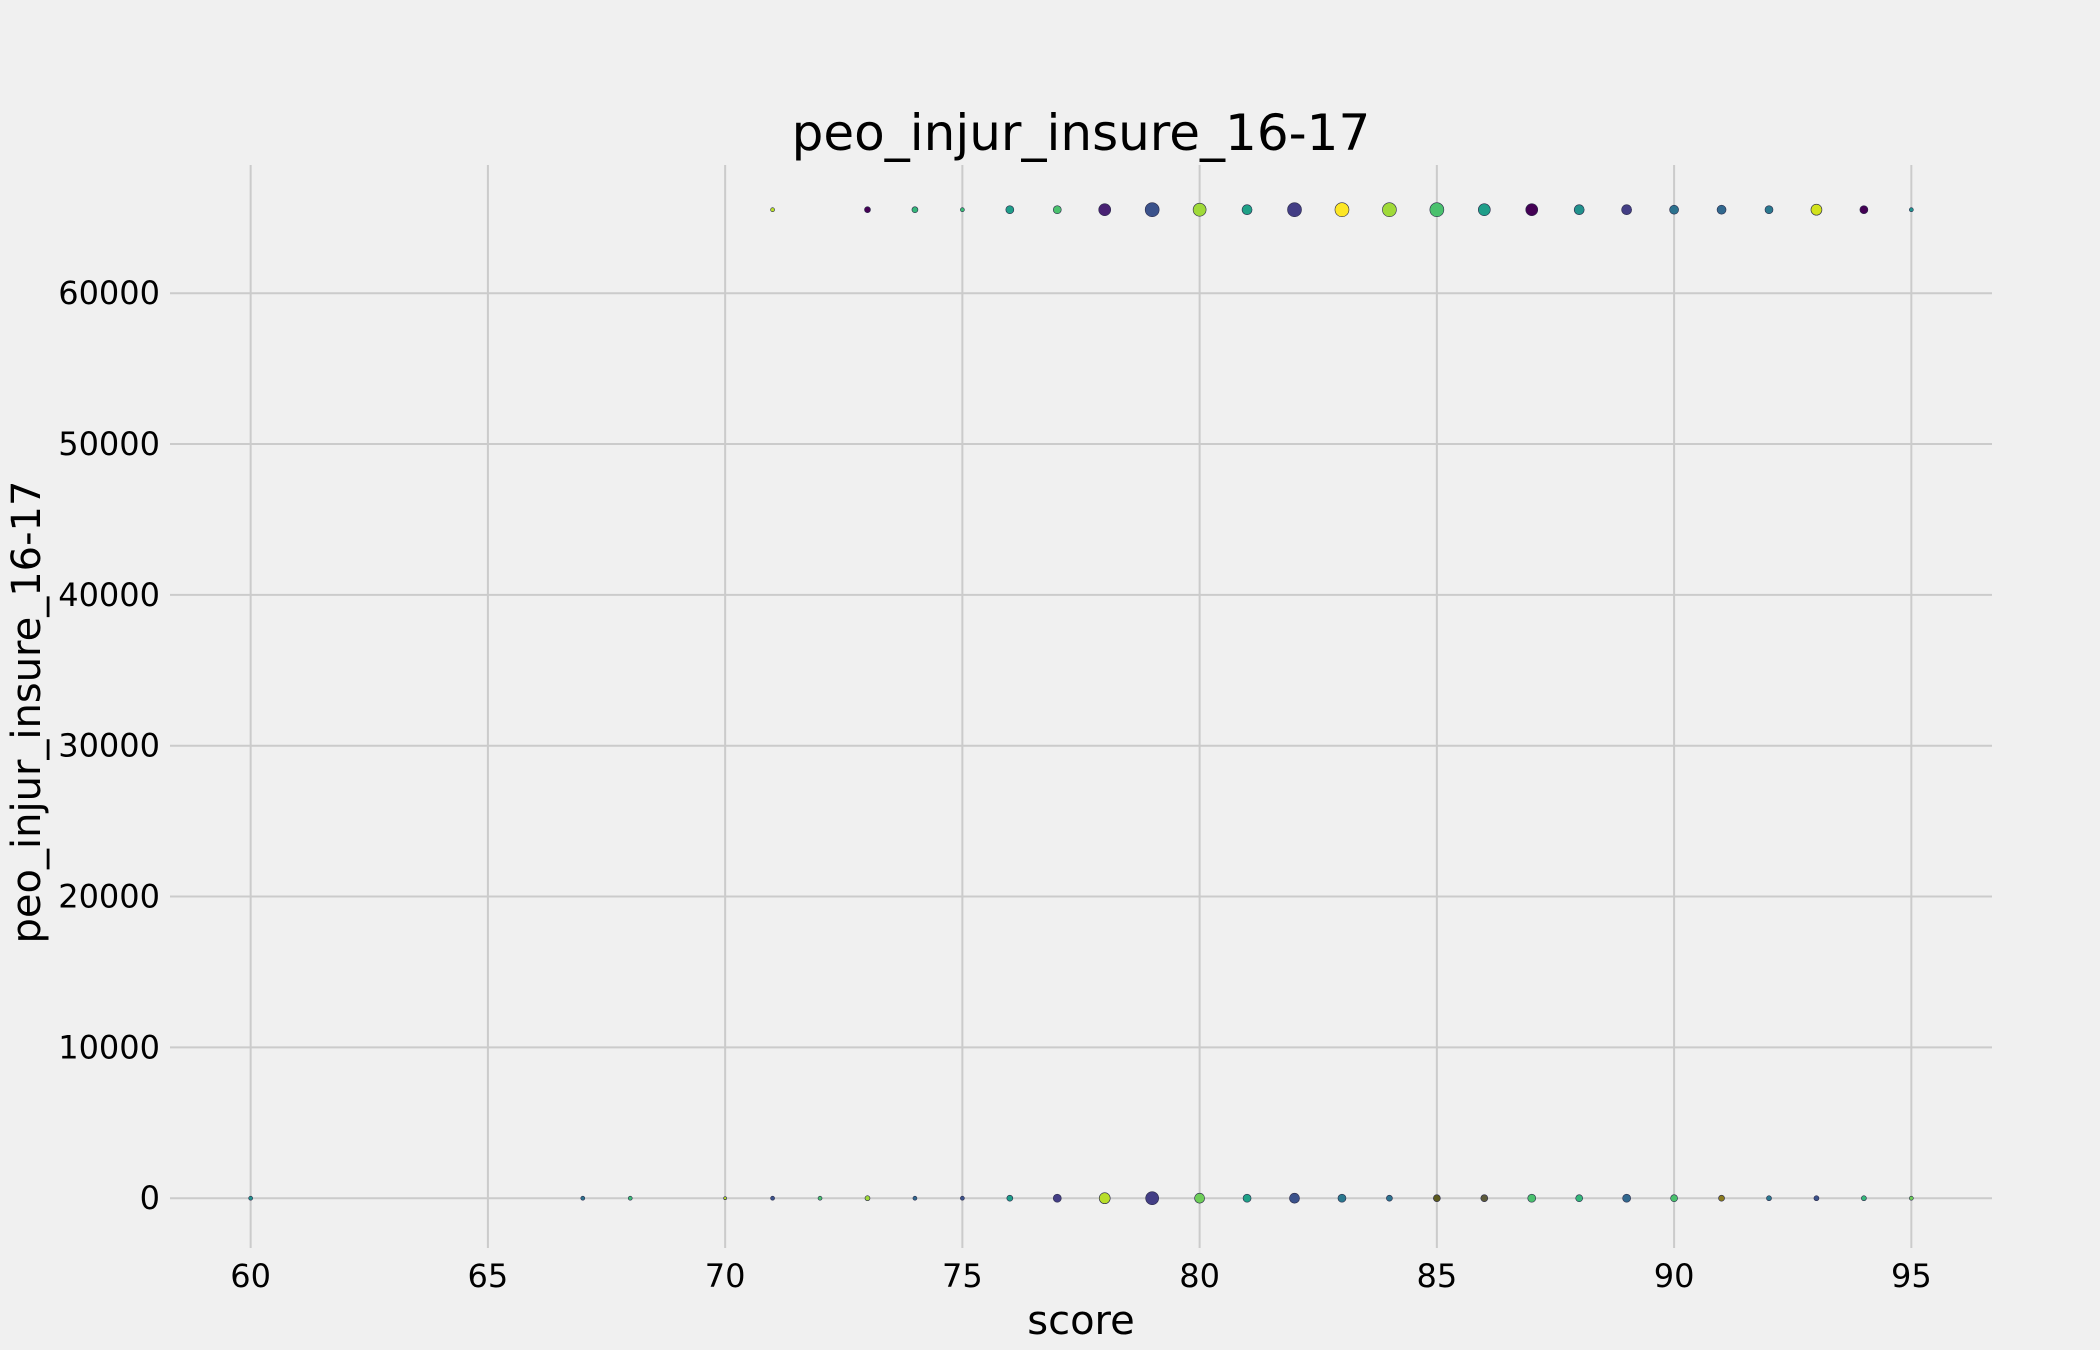 The width and height of the screenshot is (2100, 1350). Describe the element at coordinates (27, 712) in the screenshot. I see `y-axis-label: peo_injur_insure_16-17` at that location.